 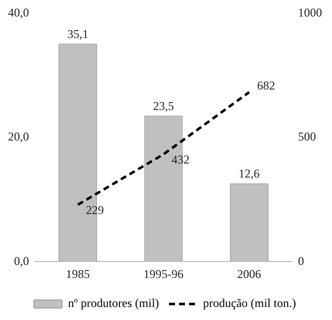 I want to click on data-label: 35,1, so click(x=77, y=33).